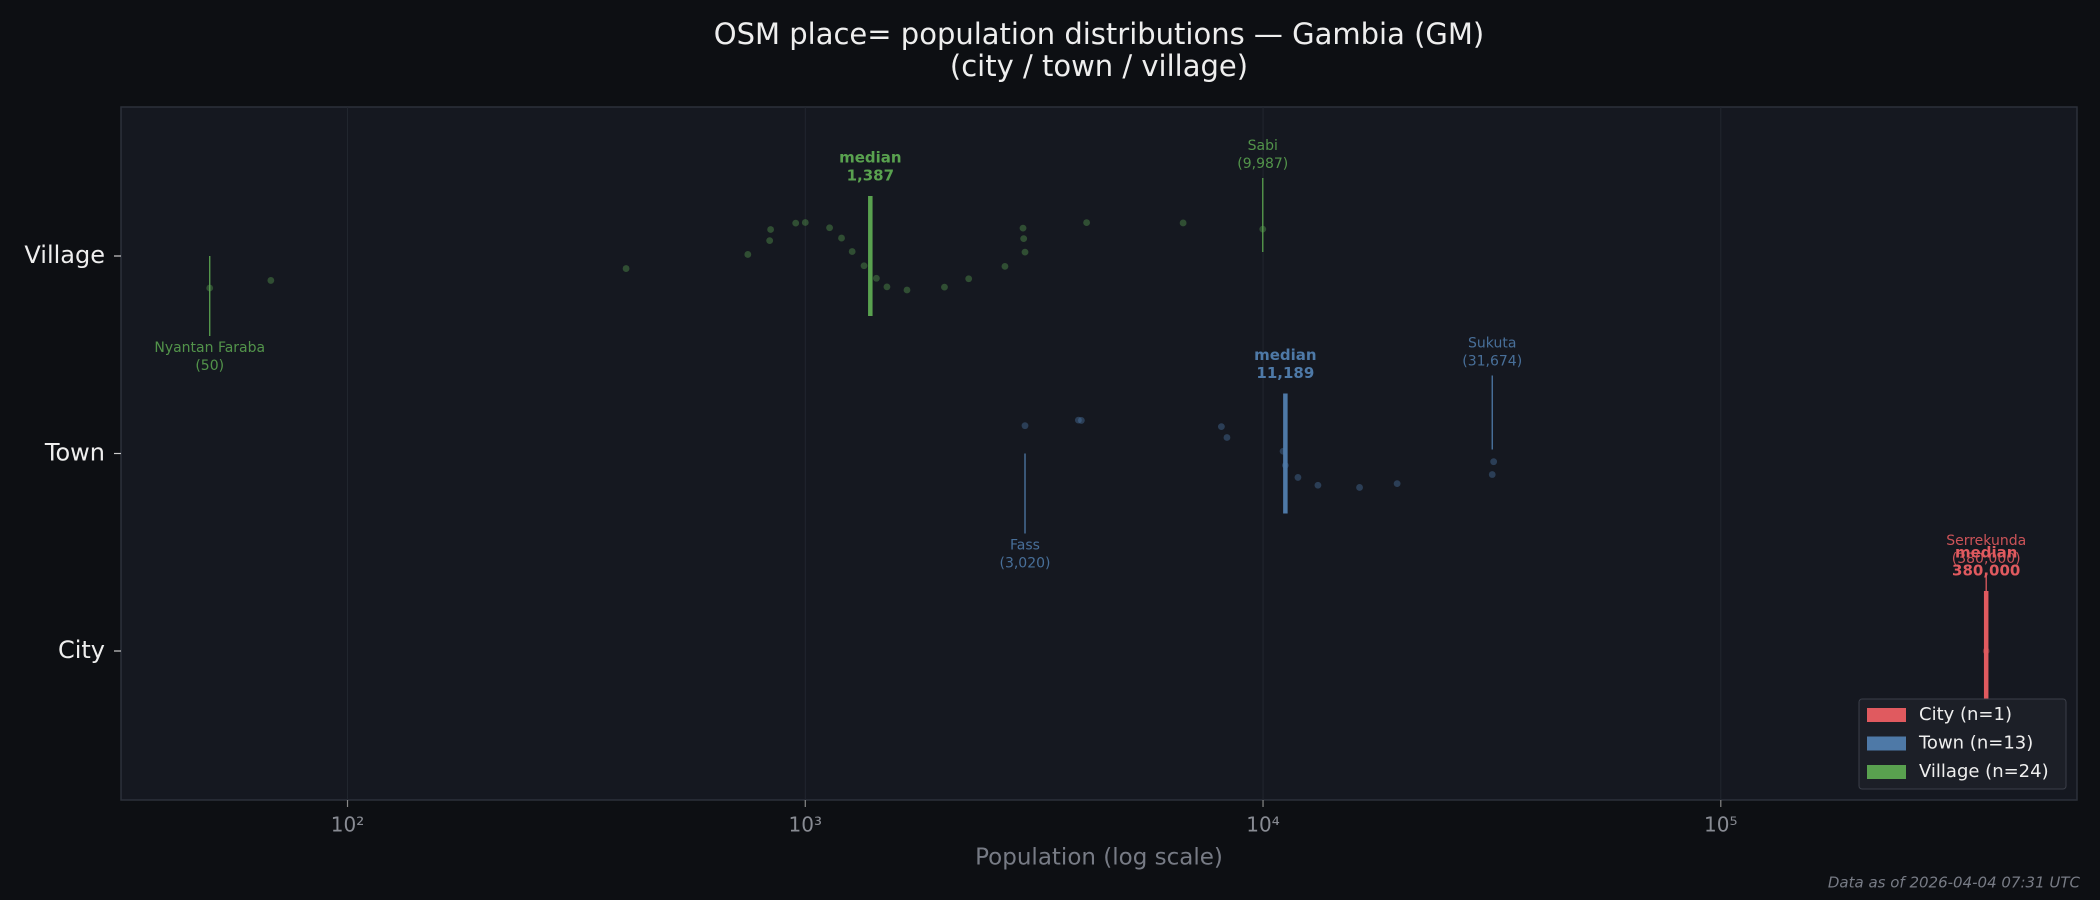 The image size is (2100, 900). What do you see at coordinates (1262, 164) in the screenshot?
I see `annotation-value: (9,987)` at bounding box center [1262, 164].